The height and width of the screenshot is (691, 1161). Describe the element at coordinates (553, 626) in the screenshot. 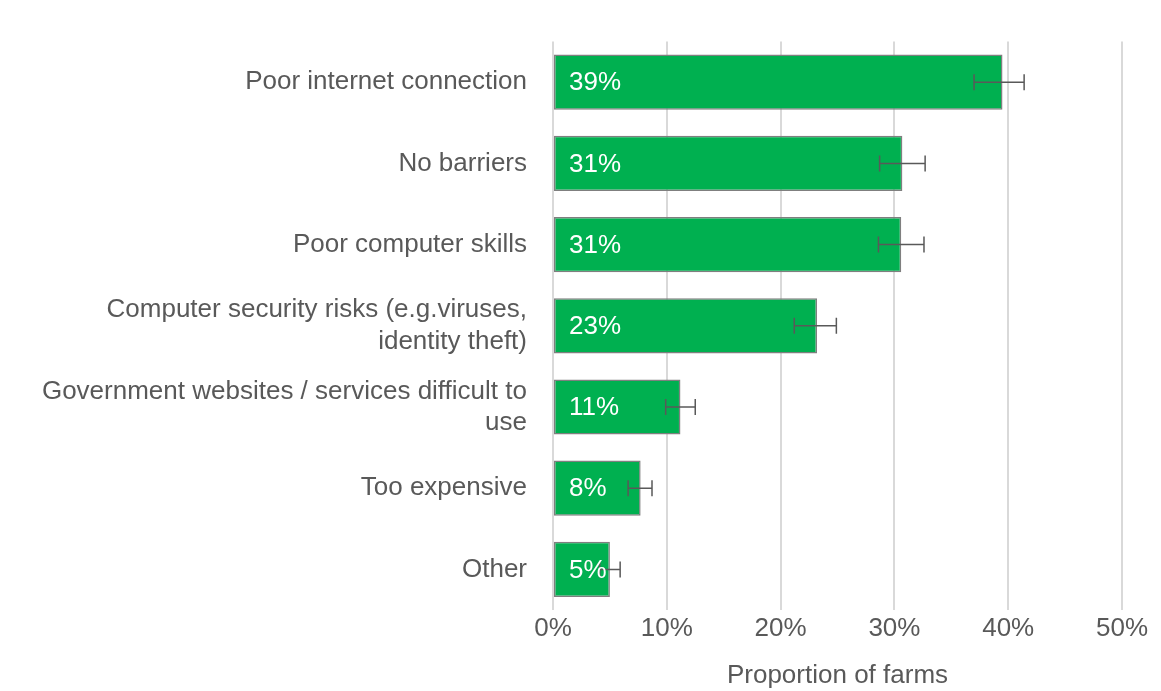

I see `x-tick-label: 0%` at that location.